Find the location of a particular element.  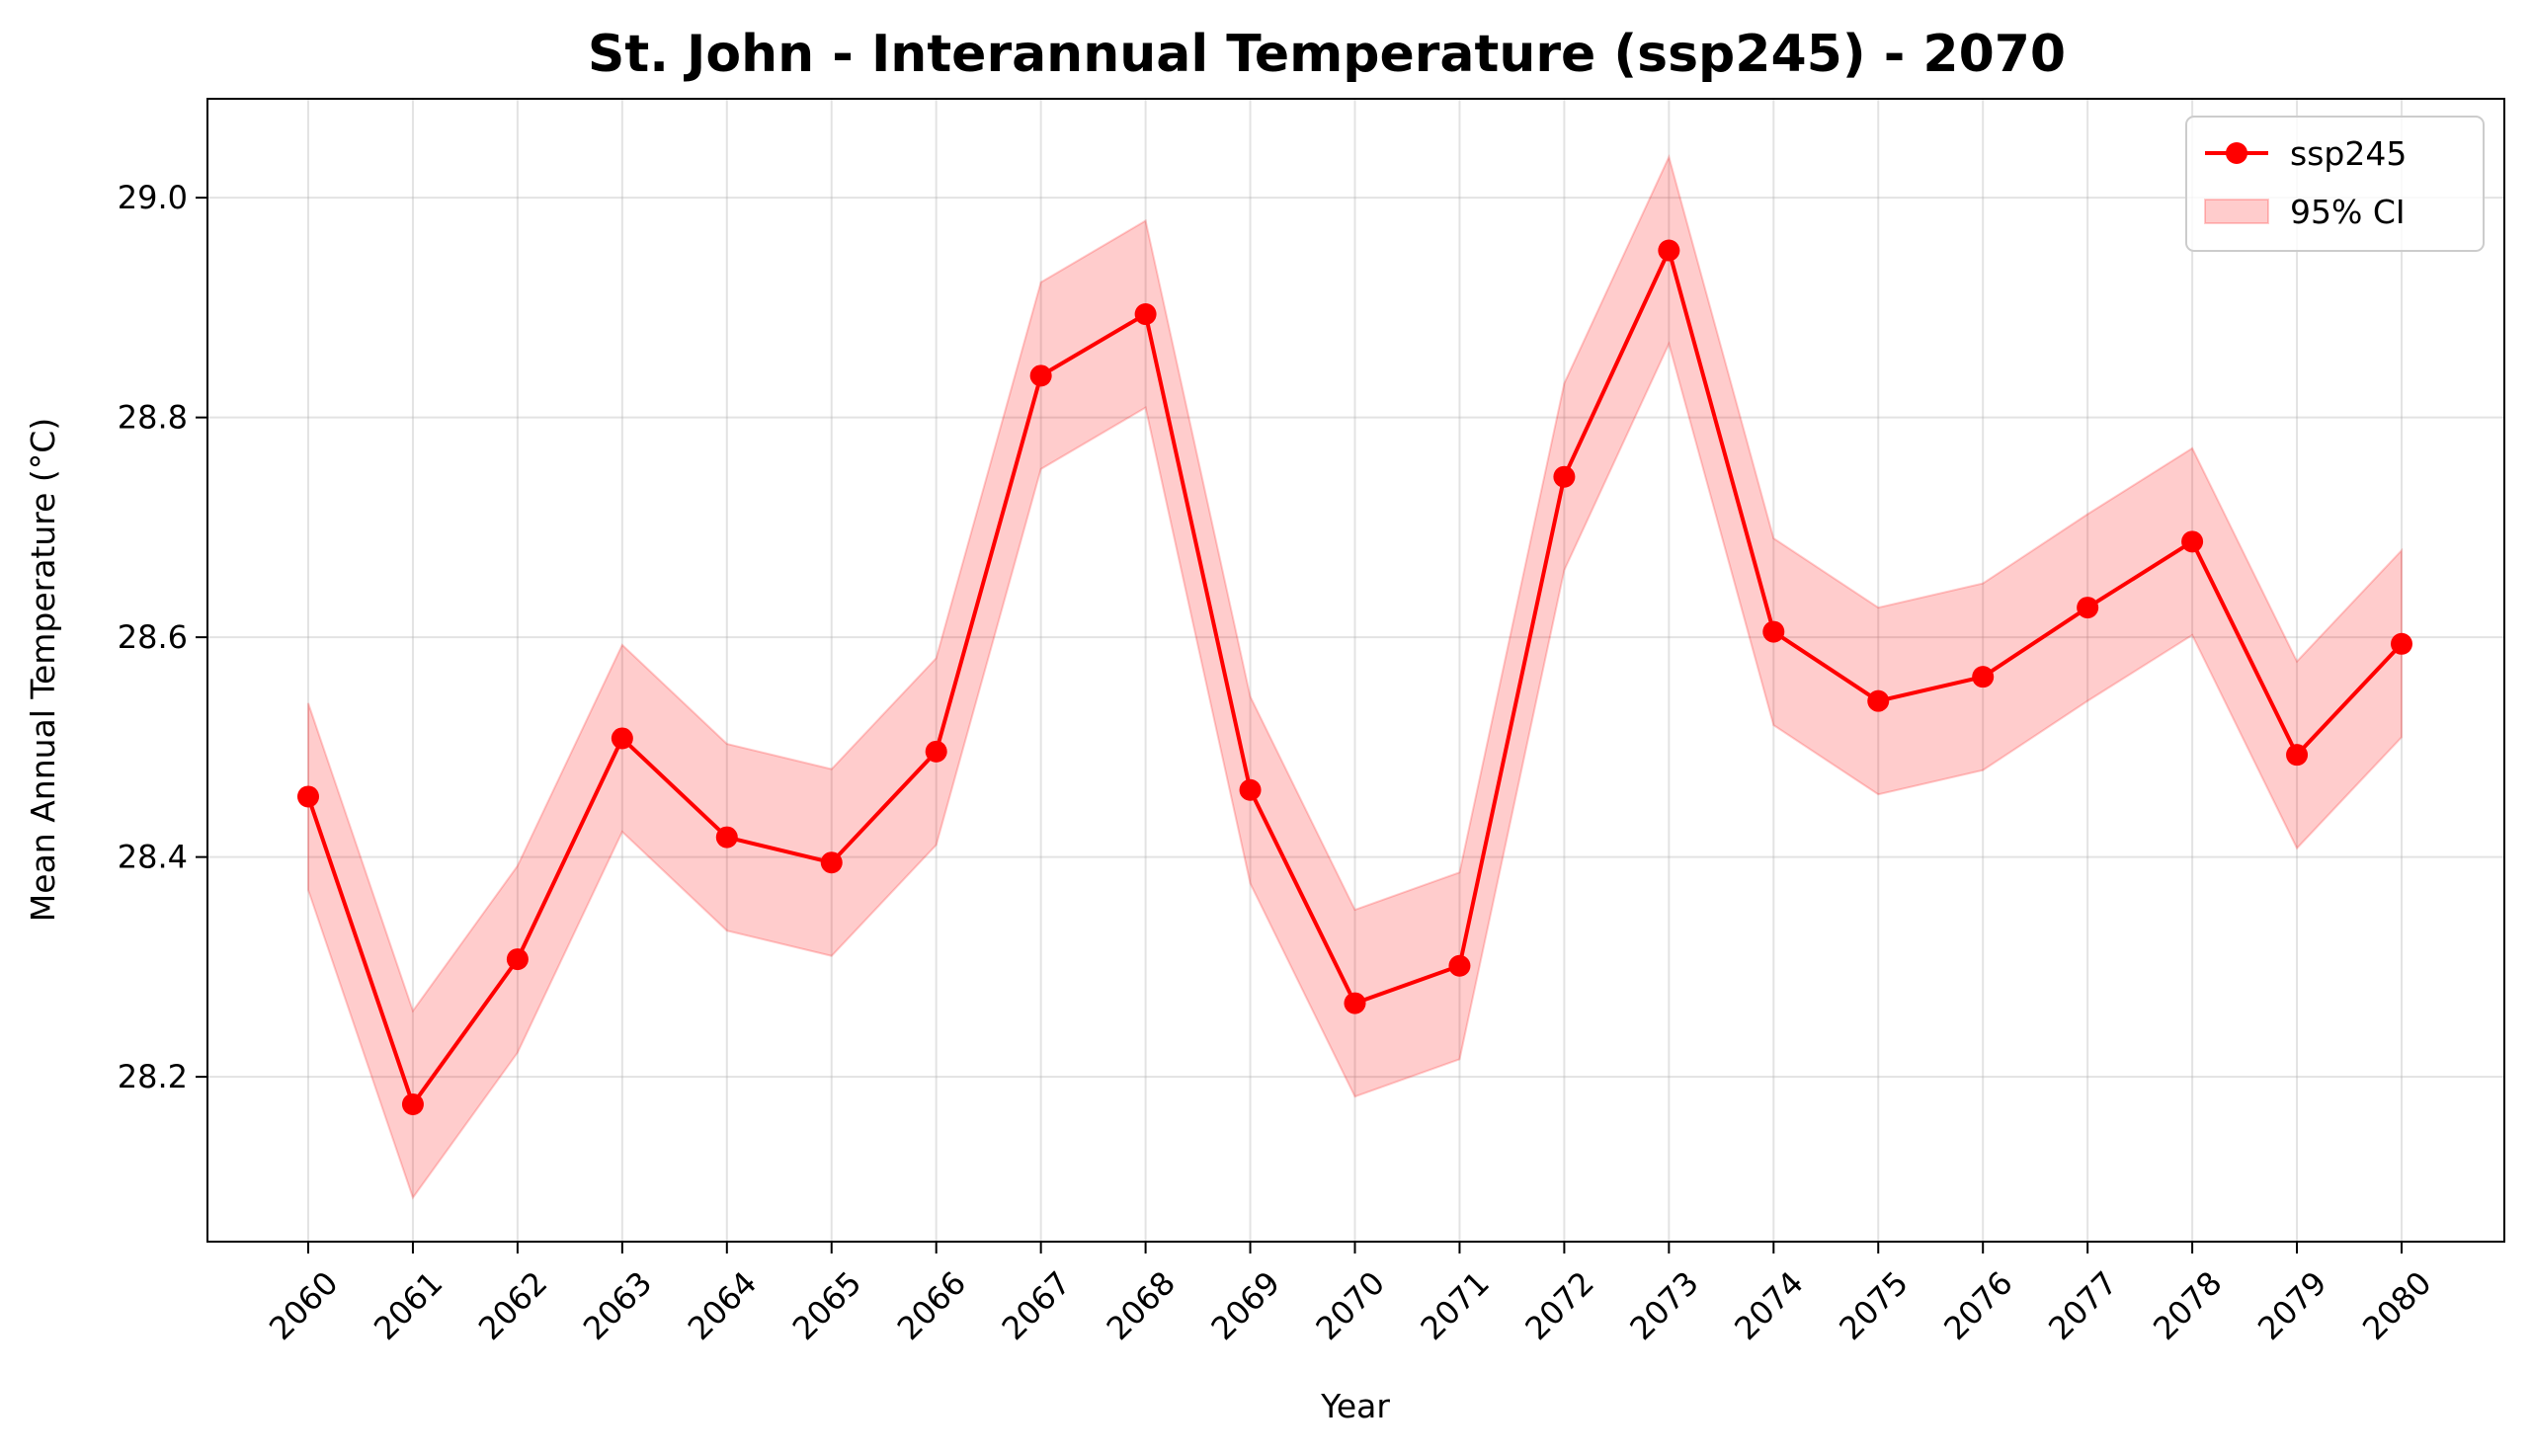

y-axis-label: Mean Annual Temperature (°C) is located at coordinates (43, 670).